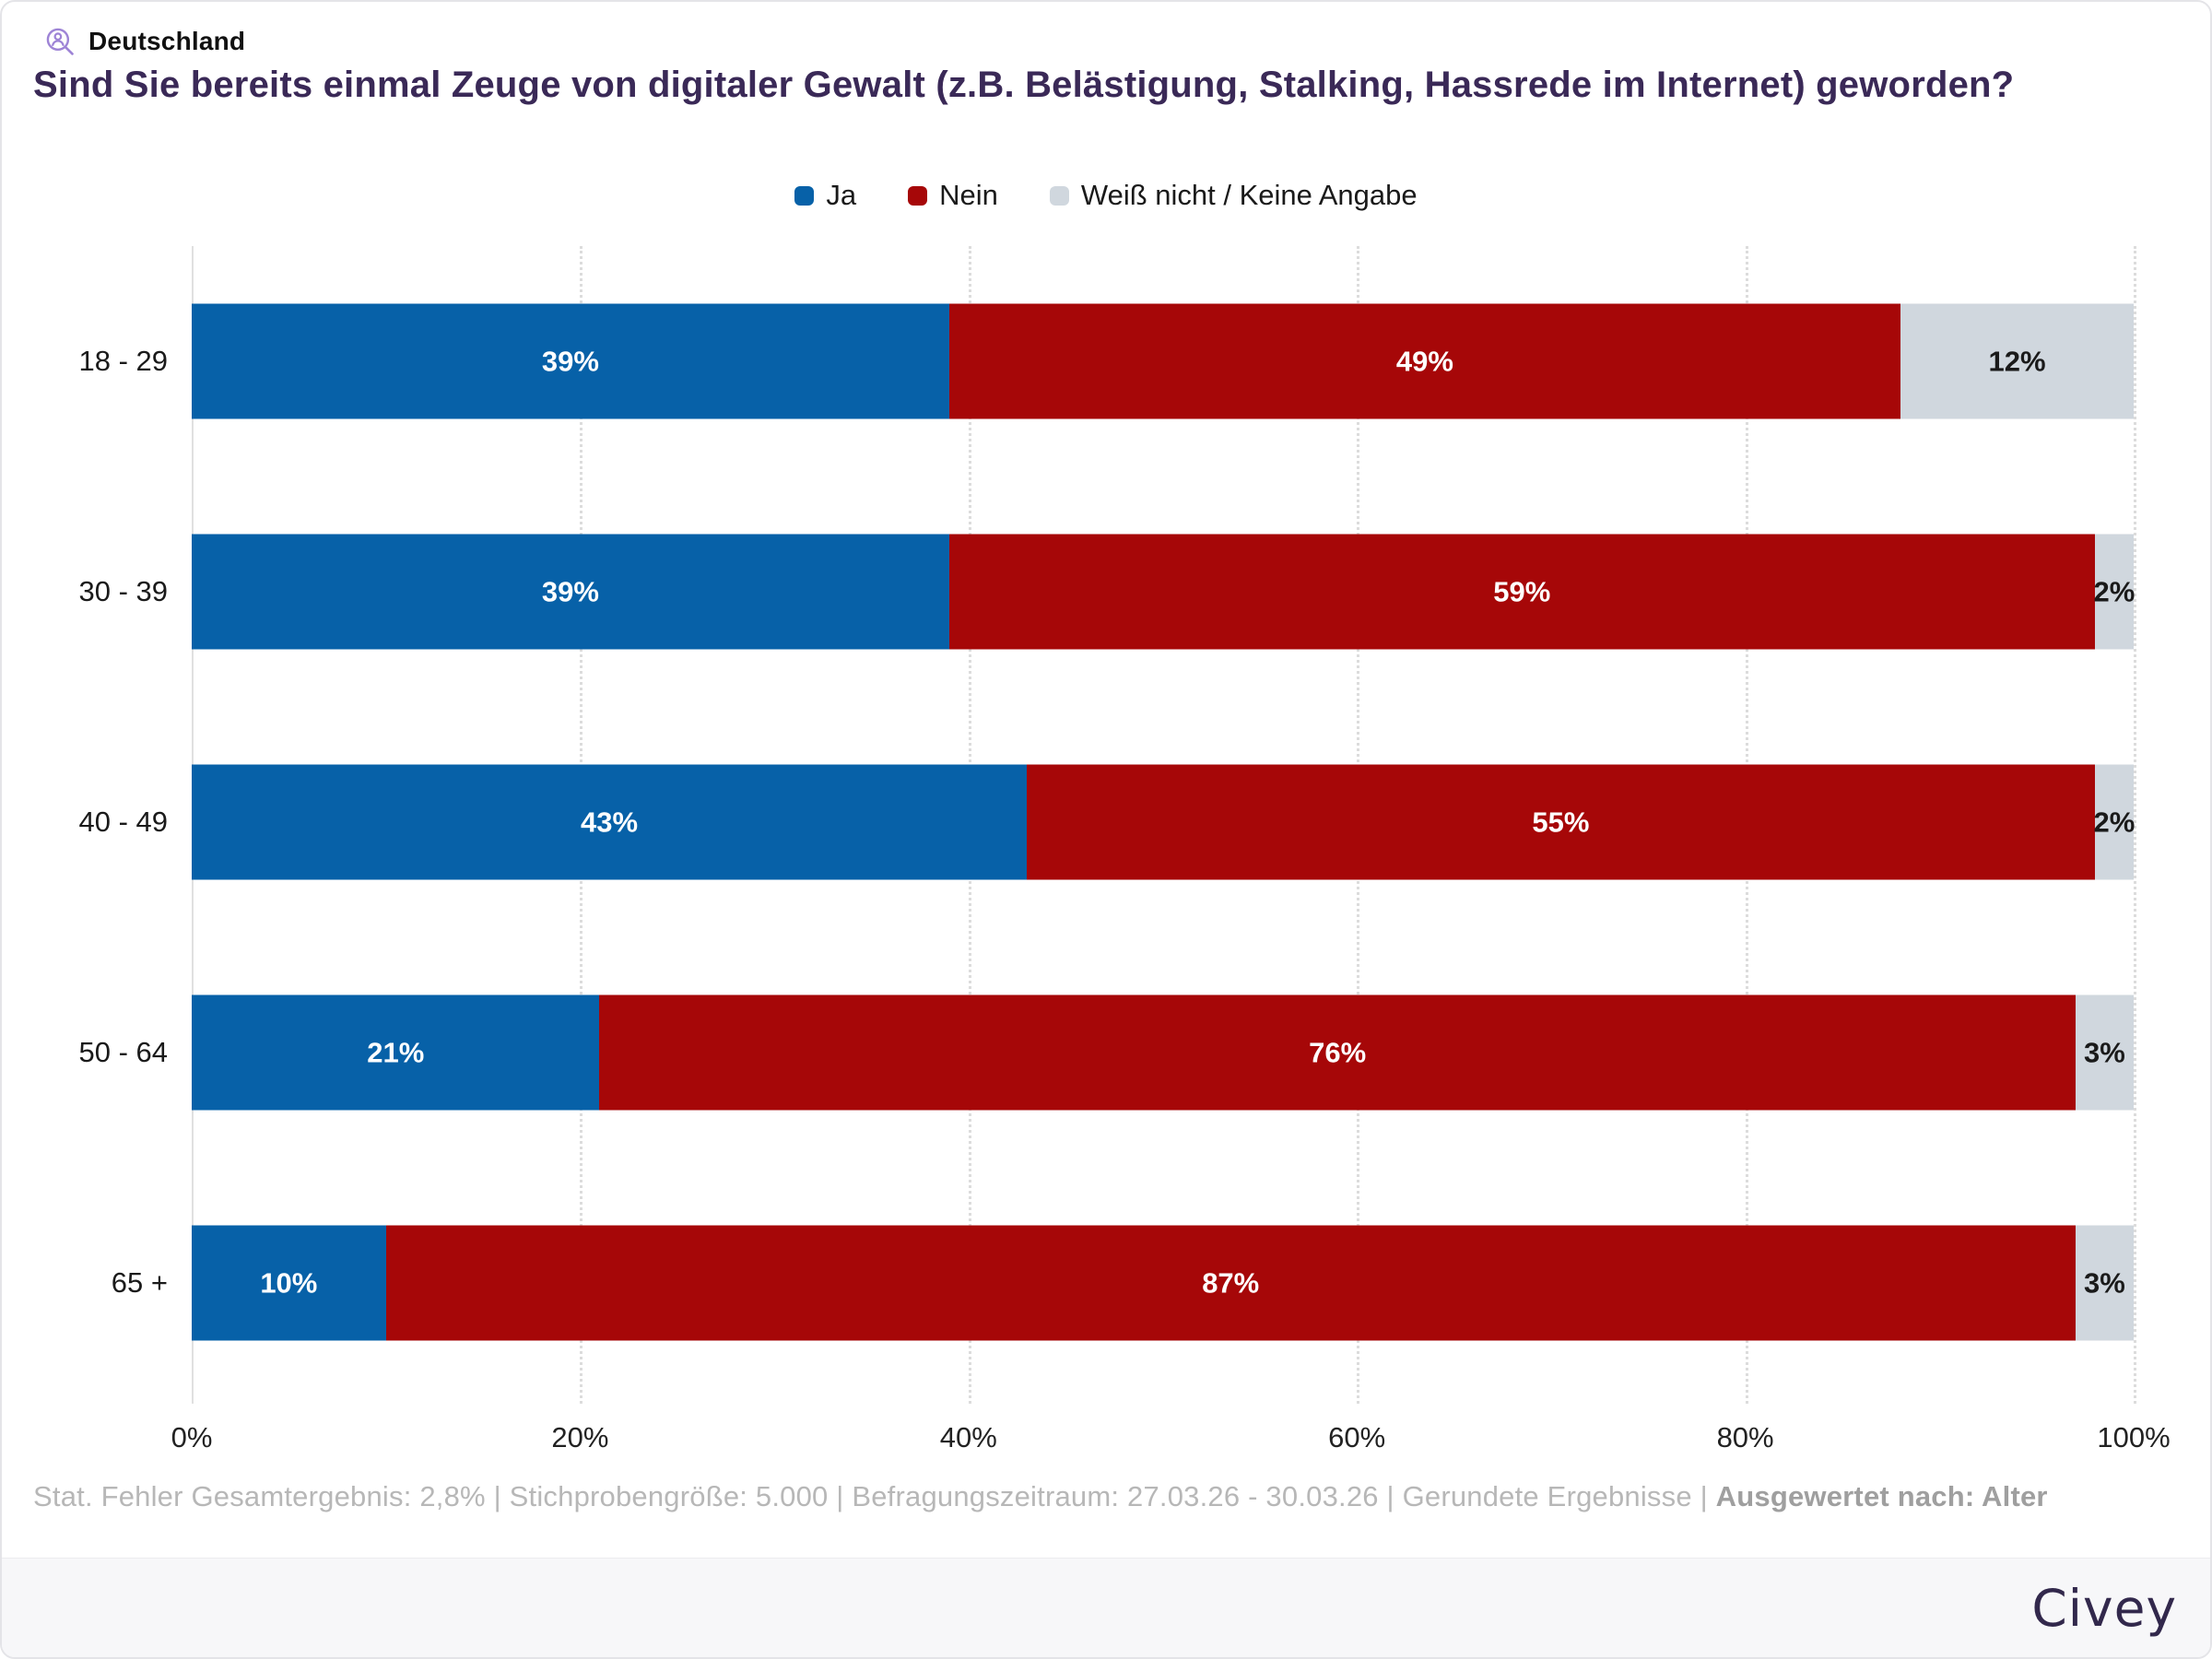 This screenshot has height=1659, width=2212. I want to click on category-label: 40 - 49, so click(123, 822).